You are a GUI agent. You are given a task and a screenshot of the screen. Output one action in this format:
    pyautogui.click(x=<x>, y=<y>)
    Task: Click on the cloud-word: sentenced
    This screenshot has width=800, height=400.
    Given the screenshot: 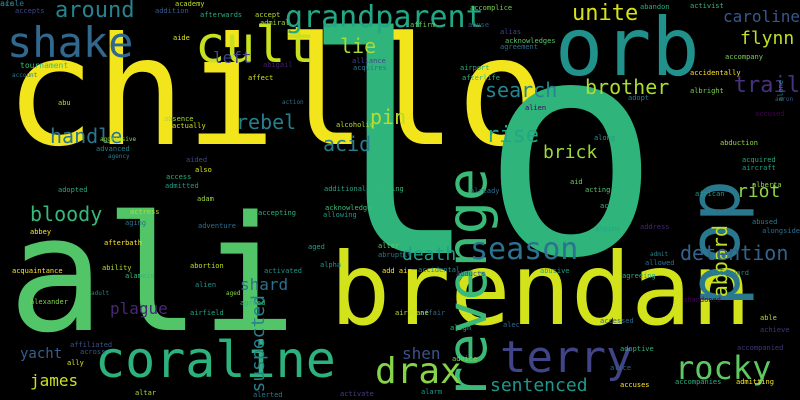 What is the action you would take?
    pyautogui.click(x=539, y=385)
    